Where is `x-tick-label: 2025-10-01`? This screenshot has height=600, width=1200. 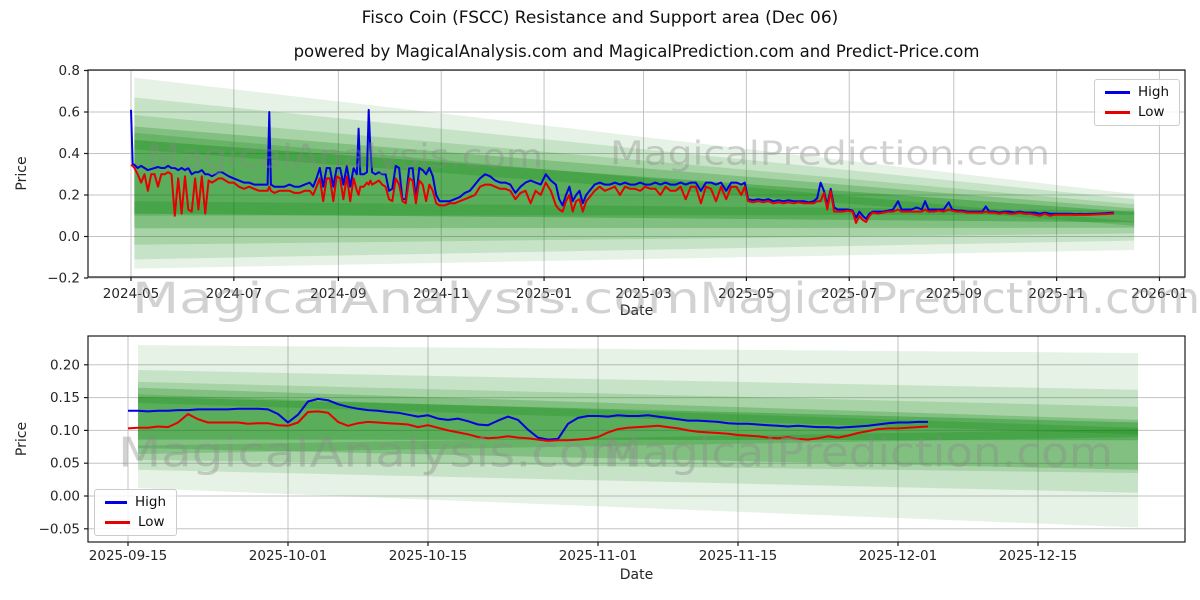
x-tick-label: 2025-10-01 is located at coordinates (288, 556).